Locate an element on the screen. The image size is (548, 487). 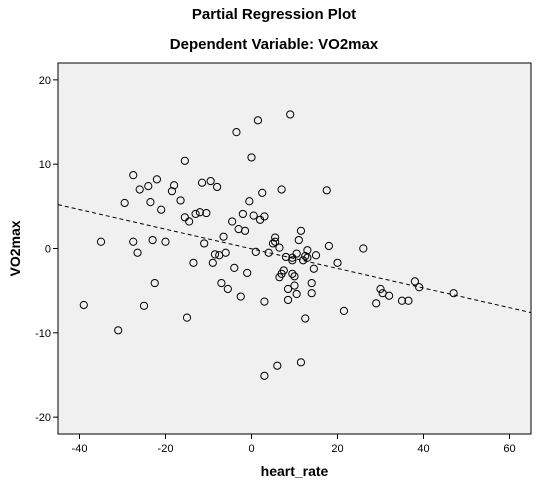
y-axis-label: VO2max is located at coordinates (15, 248).